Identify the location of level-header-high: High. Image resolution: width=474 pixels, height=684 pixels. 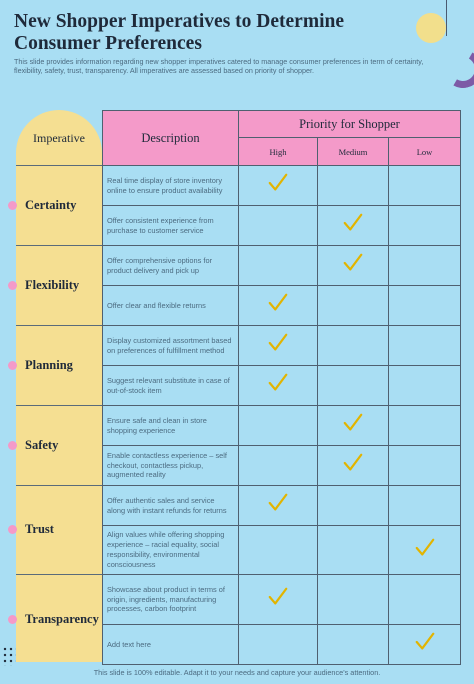
(278, 151).